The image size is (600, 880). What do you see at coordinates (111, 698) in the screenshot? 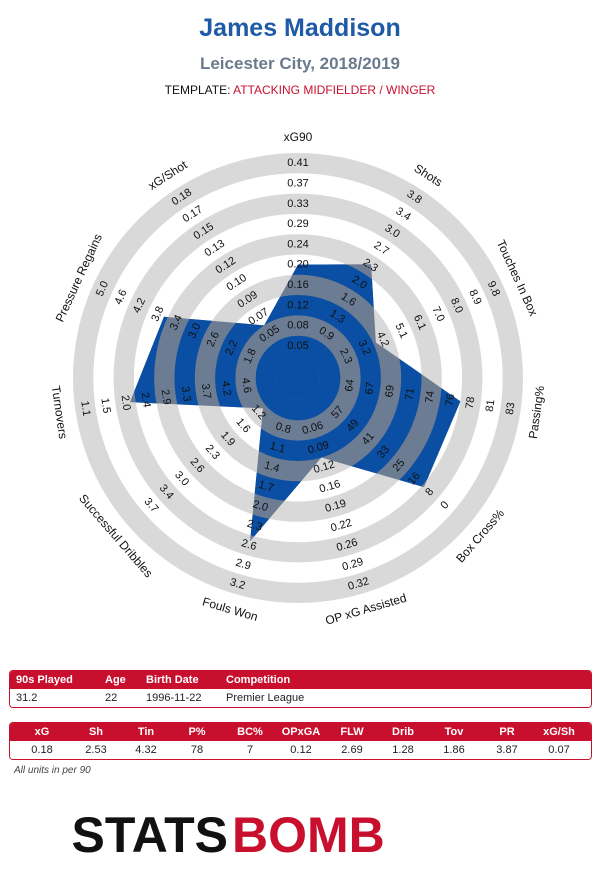
I see `info-value-age: 22` at bounding box center [111, 698].